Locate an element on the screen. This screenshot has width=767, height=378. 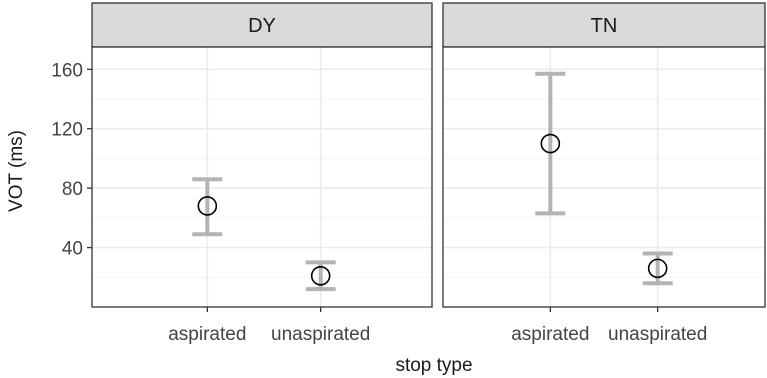
facet-strip-label: TN is located at coordinates (604, 26).